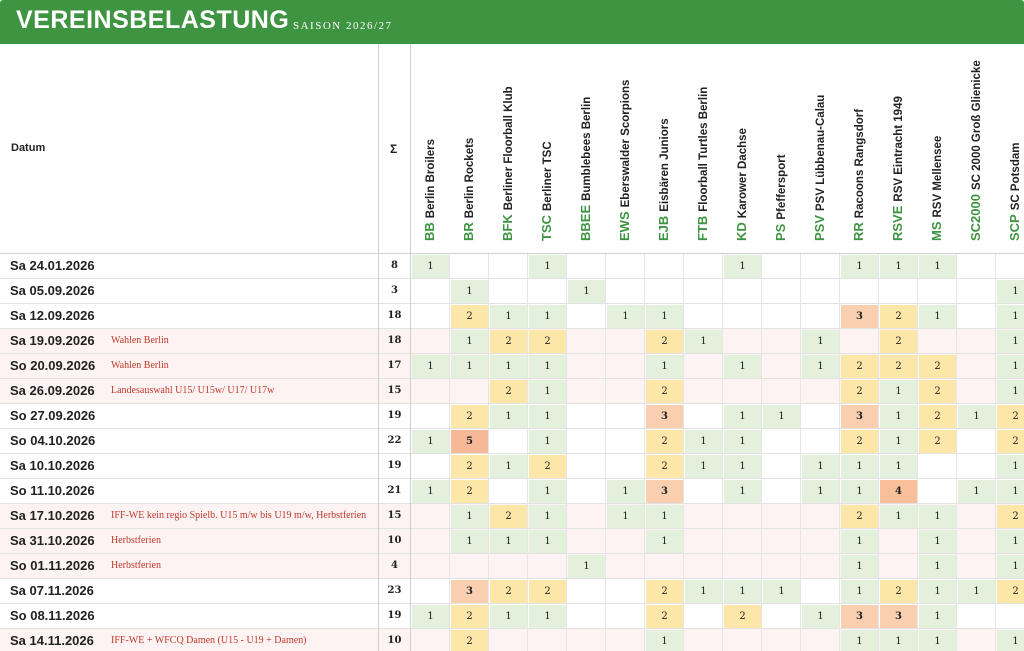 Image resolution: width=1024 pixels, height=651 pixels. I want to click on row-date: Sa 31.10.2026, so click(52, 540).